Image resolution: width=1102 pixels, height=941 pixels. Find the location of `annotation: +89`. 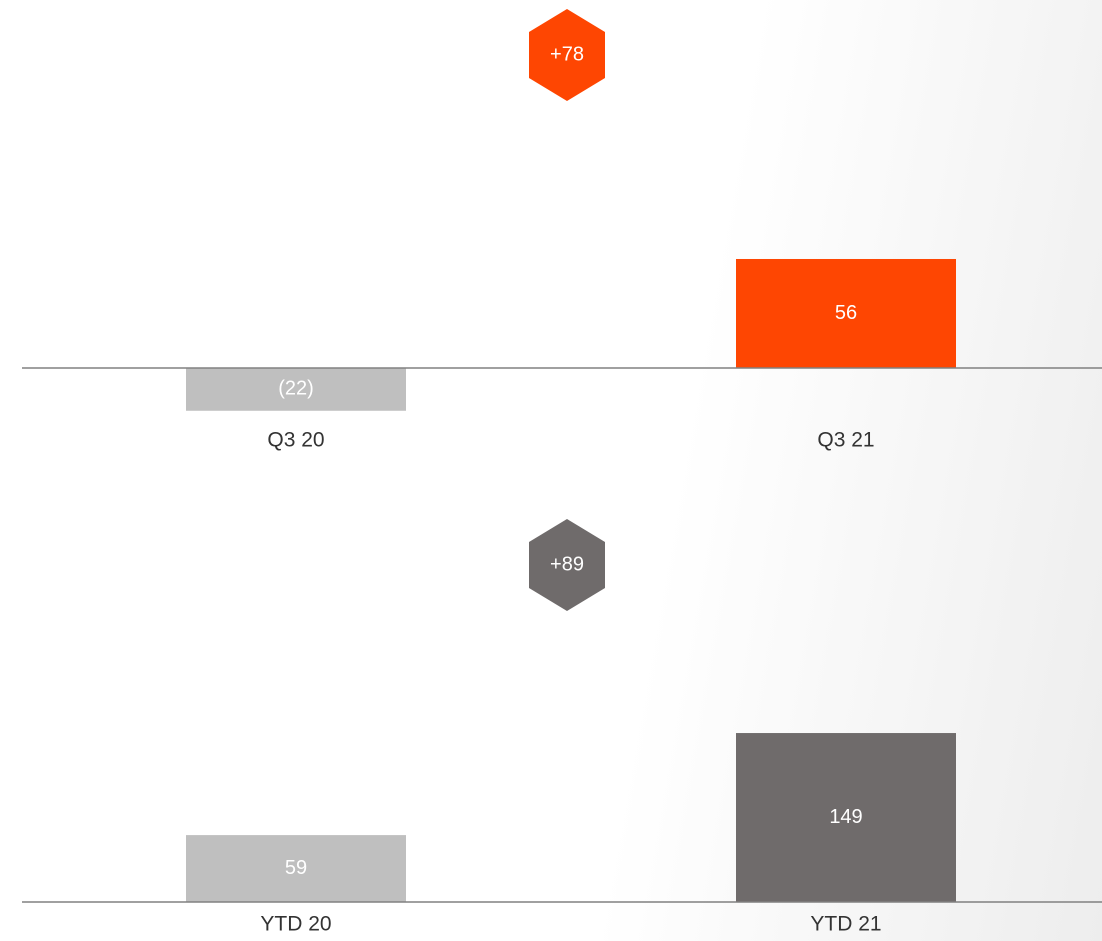

annotation: +89 is located at coordinates (567, 564).